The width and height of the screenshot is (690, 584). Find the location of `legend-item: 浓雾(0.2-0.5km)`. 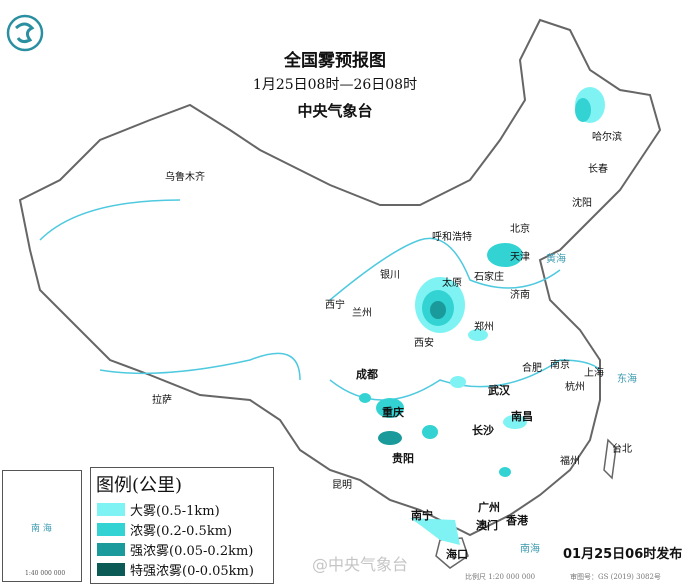

legend-item: 浓雾(0.2-0.5km) is located at coordinates (185, 529).